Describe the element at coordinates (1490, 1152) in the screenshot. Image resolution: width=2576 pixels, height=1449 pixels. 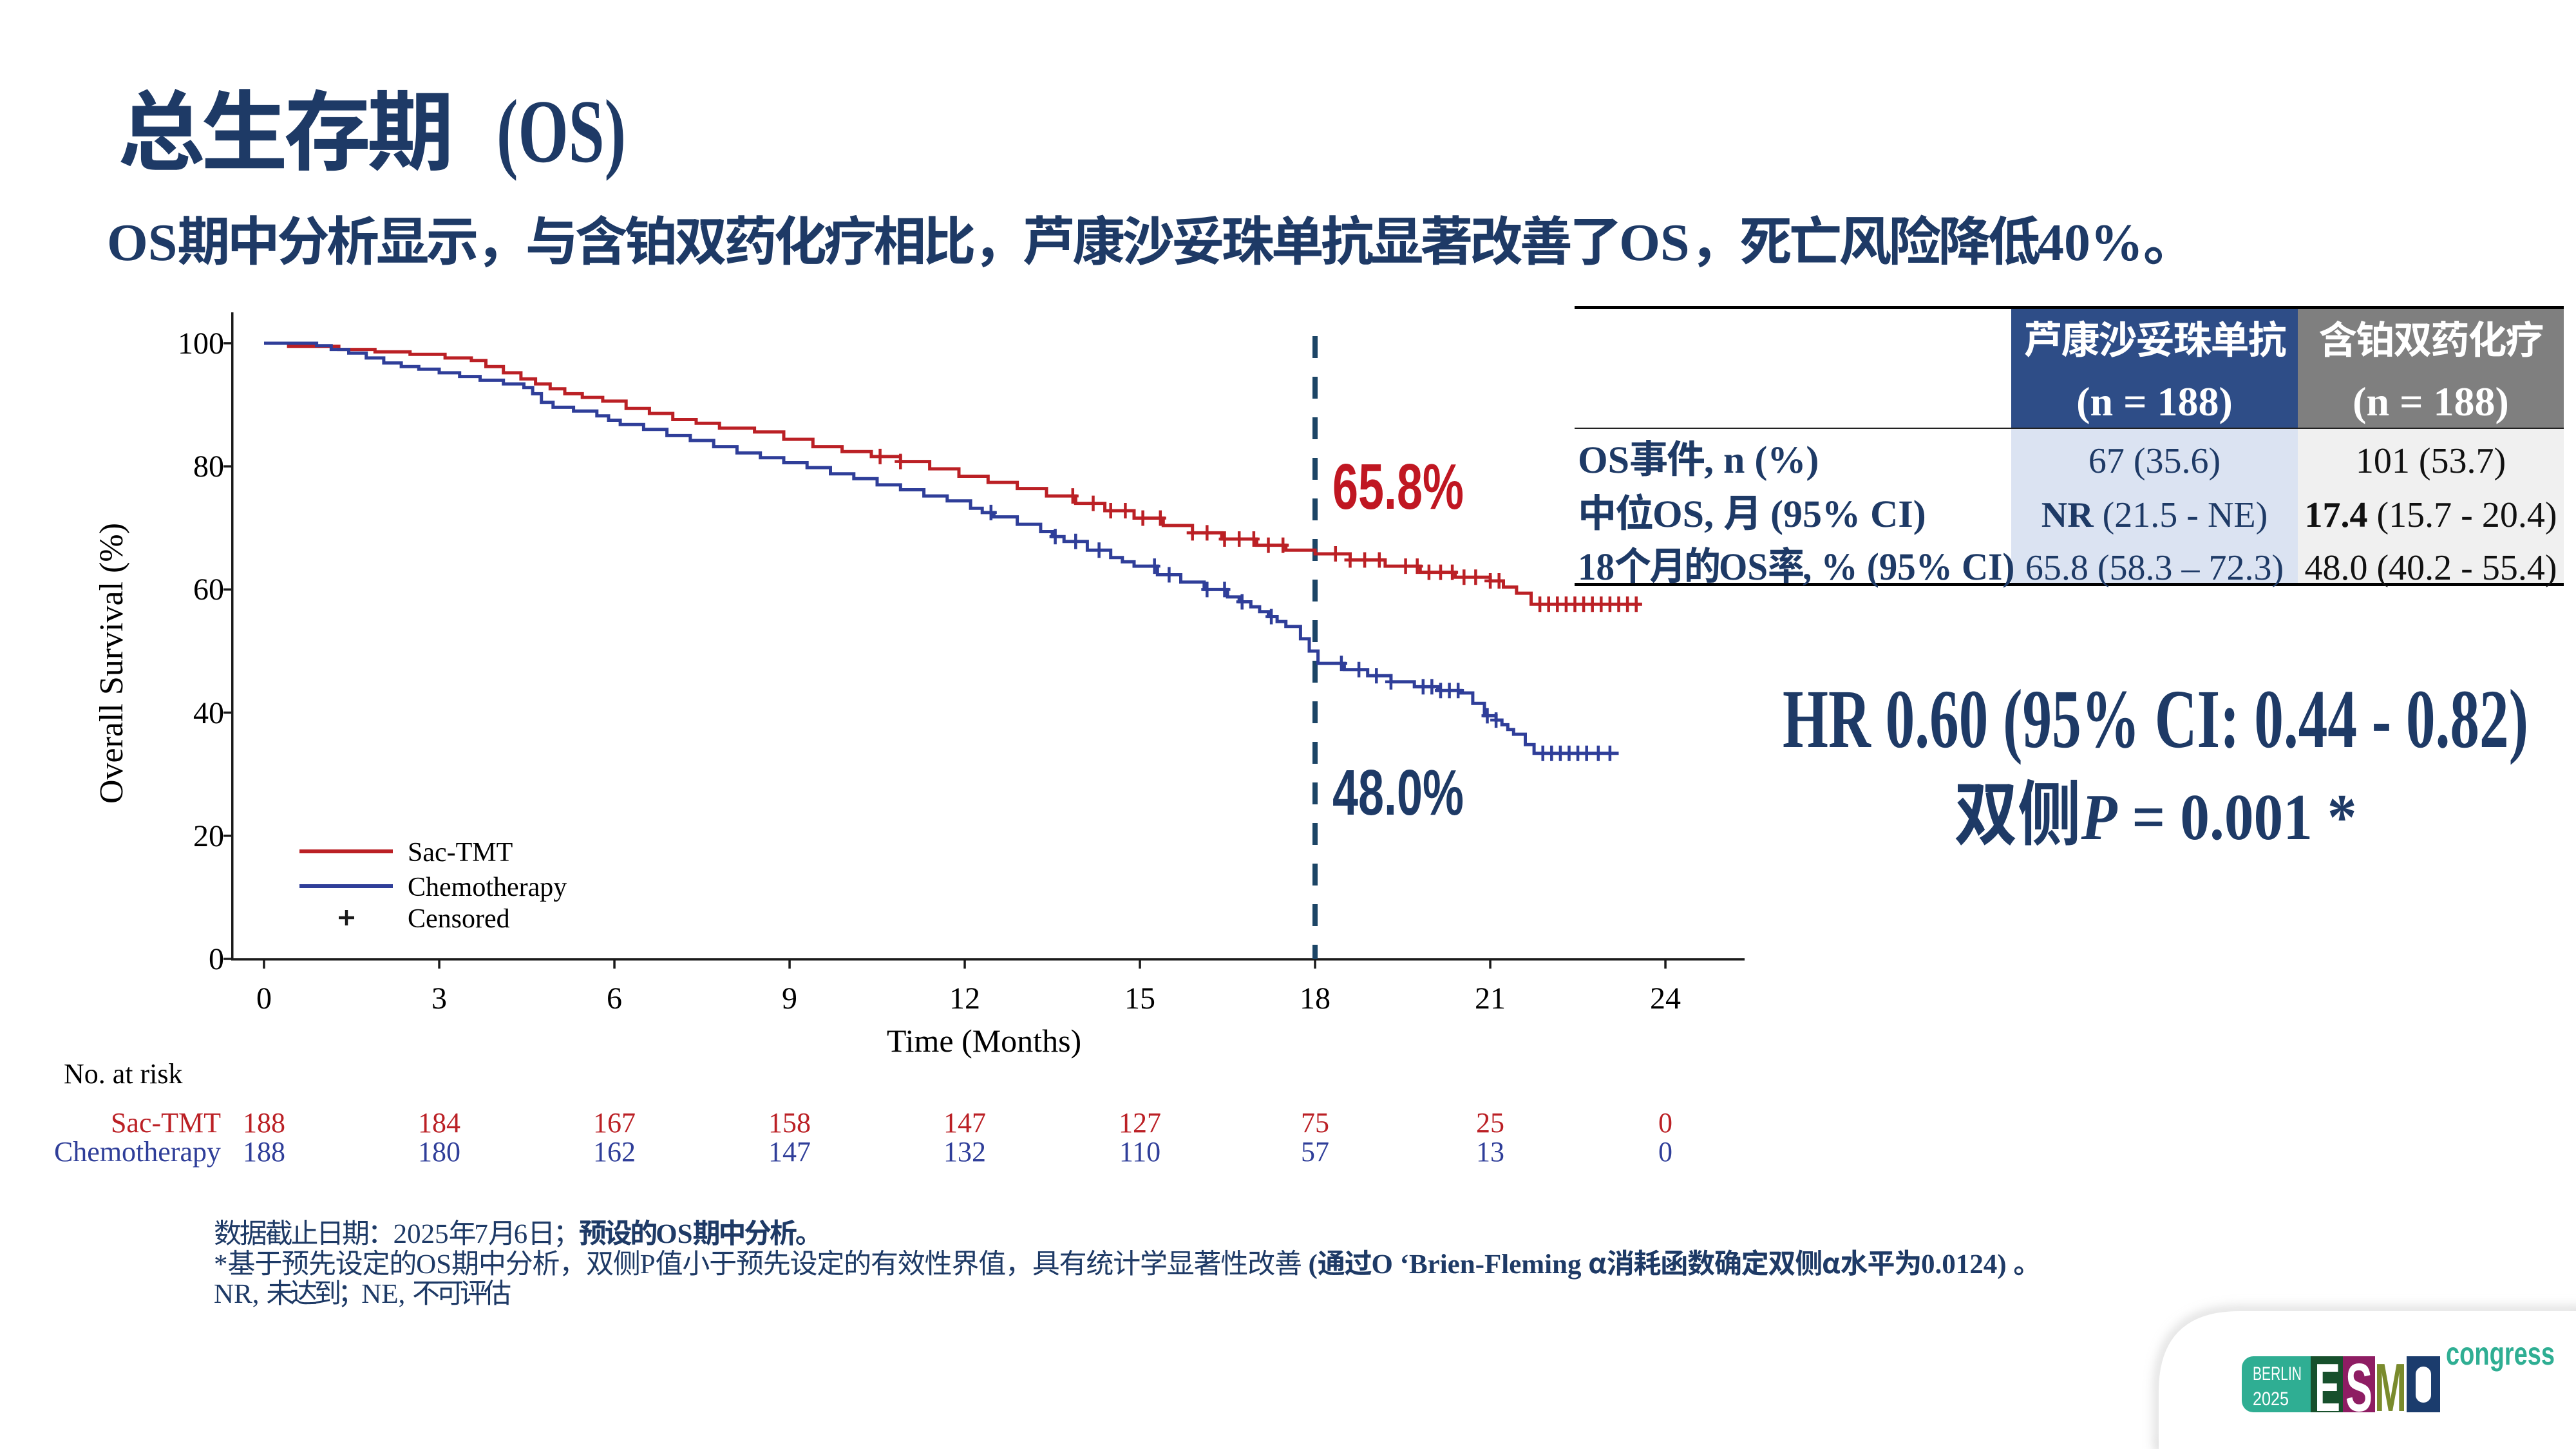
I see `svg-text: 13` at that location.